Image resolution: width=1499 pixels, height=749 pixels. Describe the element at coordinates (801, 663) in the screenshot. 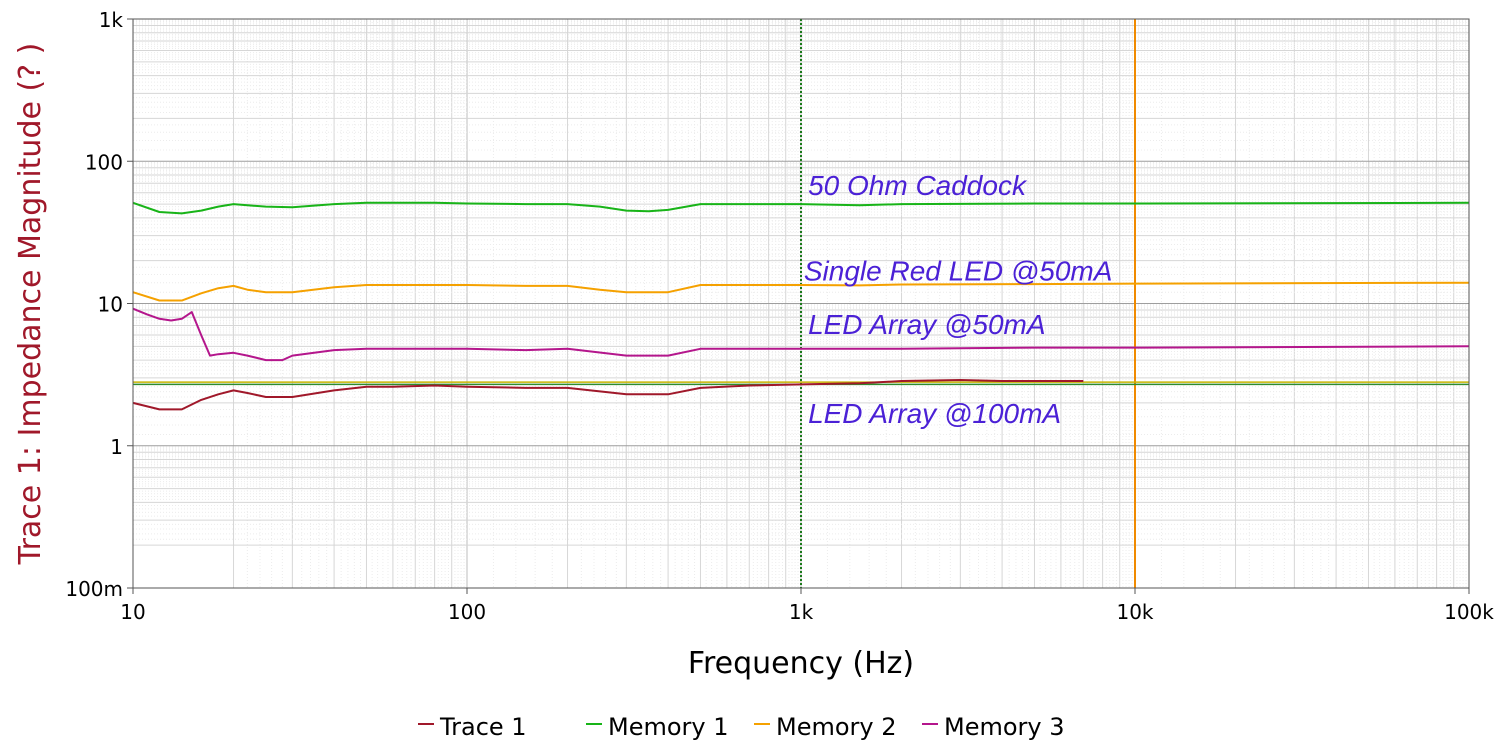

I see `x-axis-title: Frequency (Hz)` at that location.